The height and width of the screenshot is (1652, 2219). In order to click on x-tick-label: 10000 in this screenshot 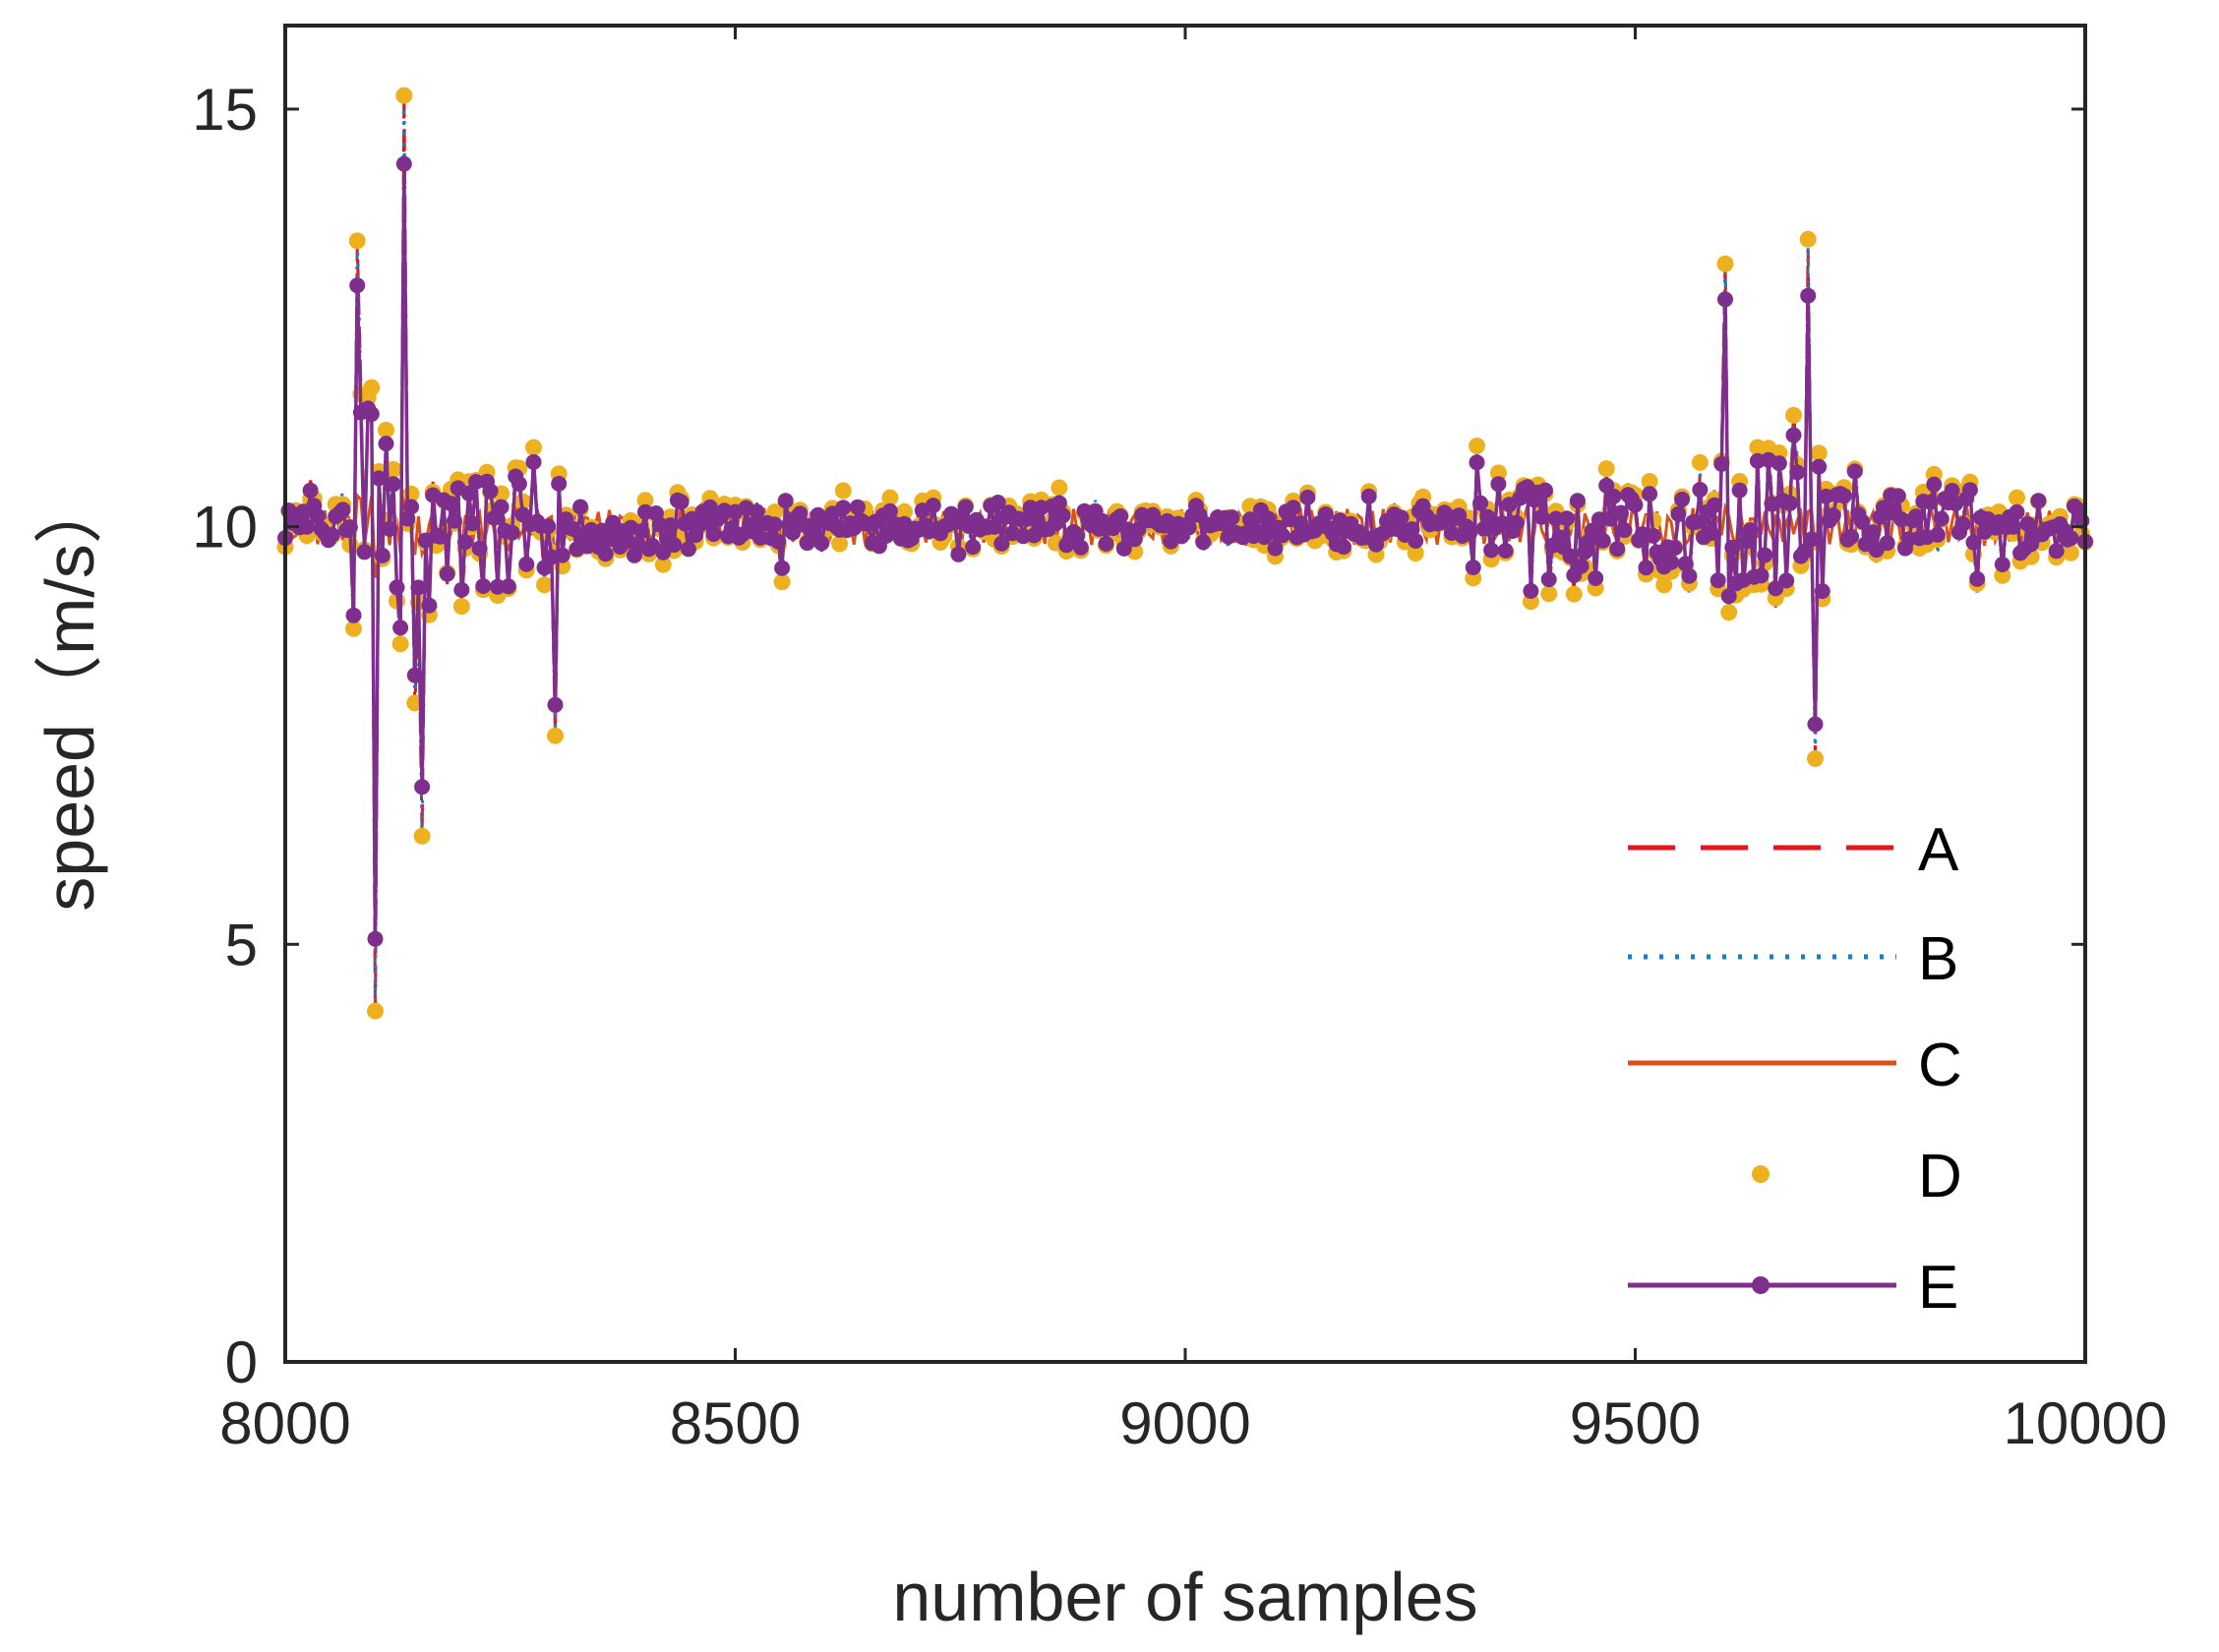, I will do `click(2086, 1423)`.